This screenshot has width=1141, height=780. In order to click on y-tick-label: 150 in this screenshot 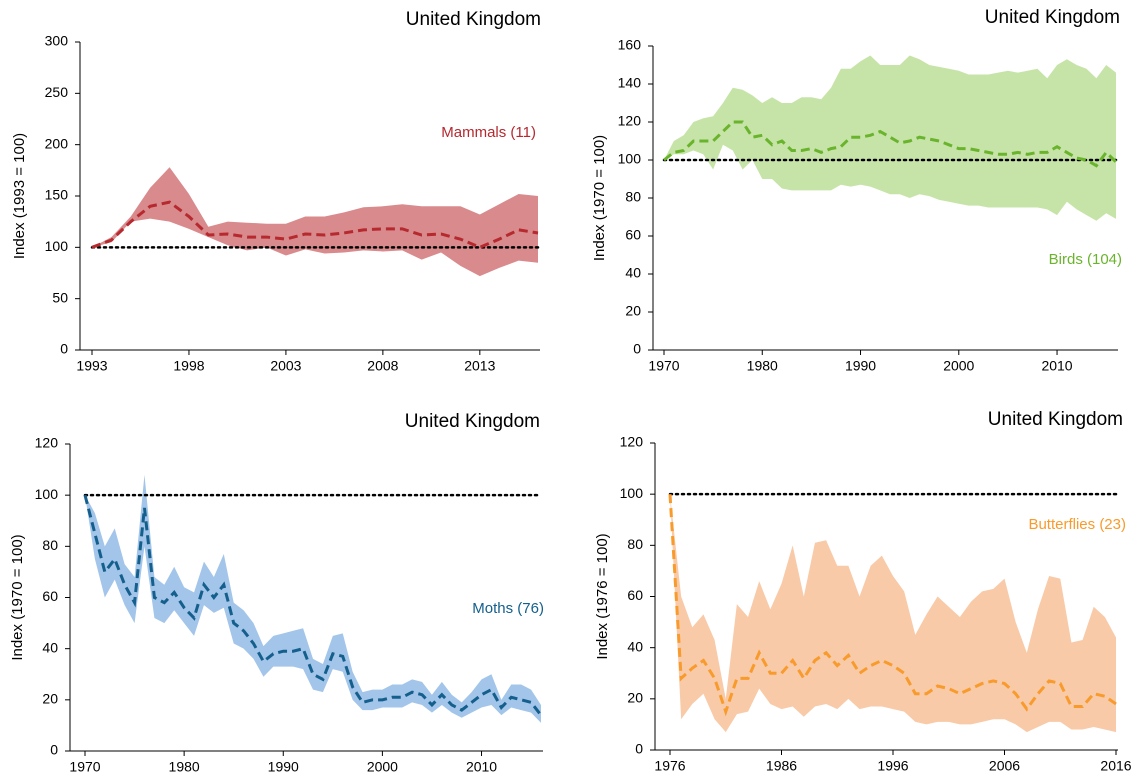, I will do `click(57, 195)`.